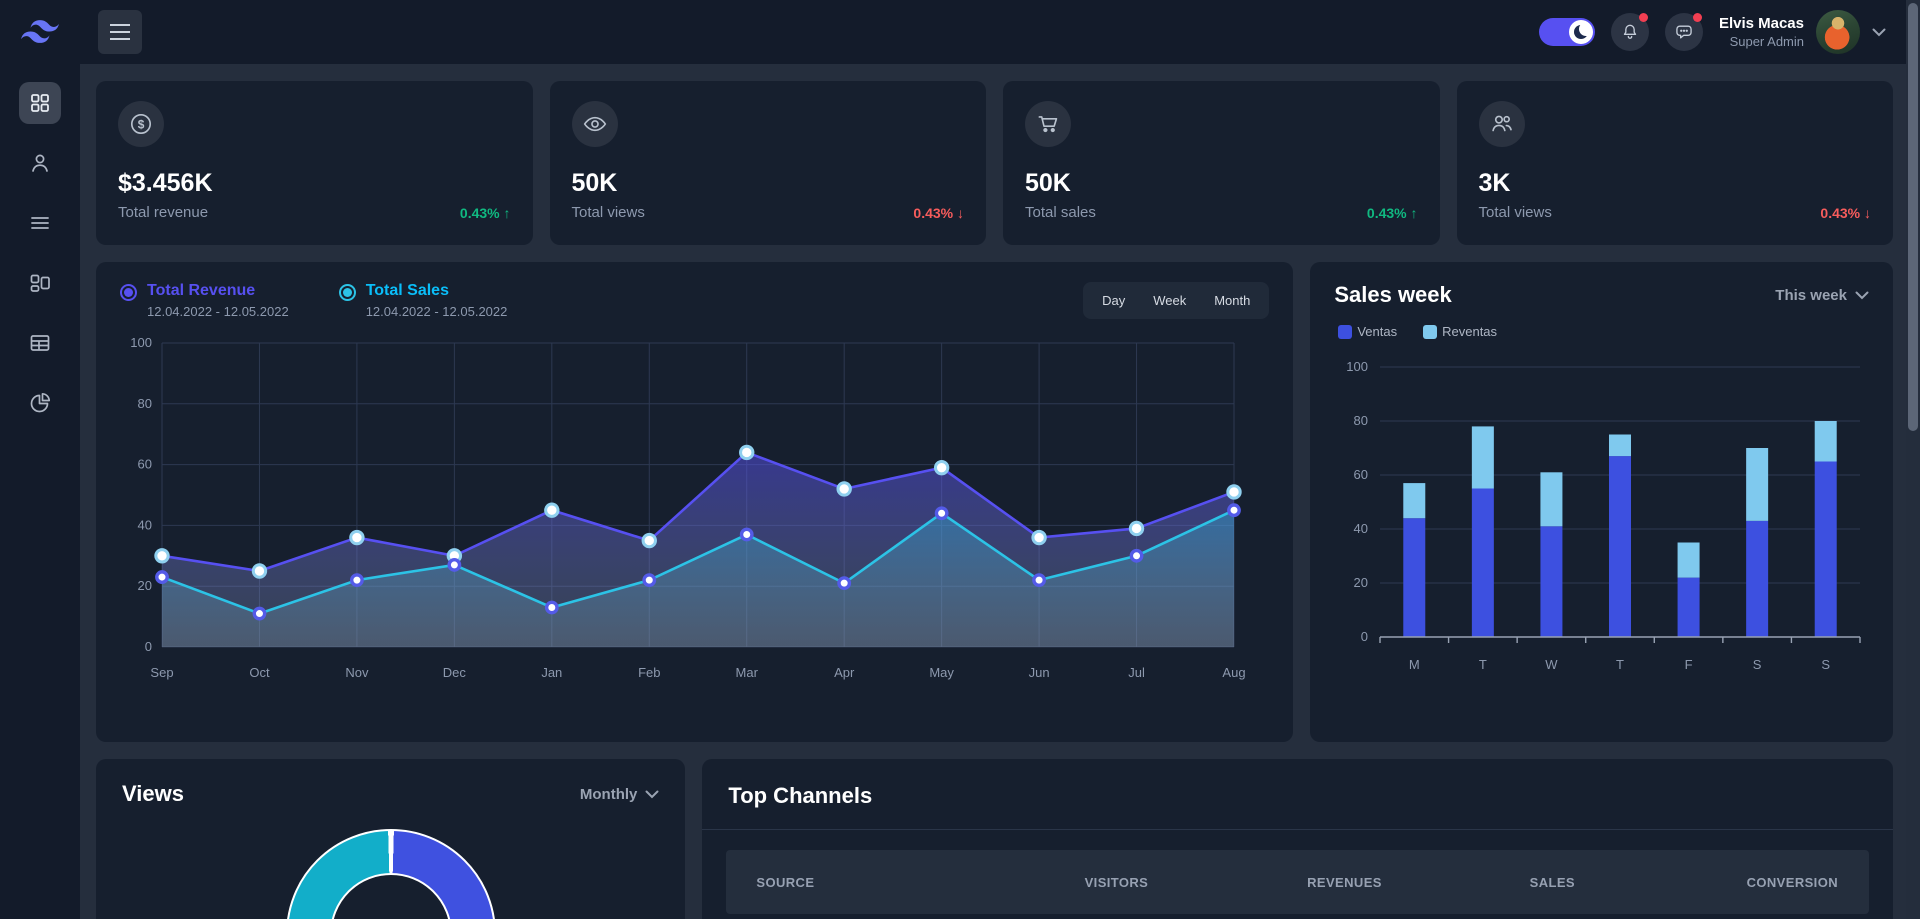  What do you see at coordinates (204, 300) in the screenshot?
I see `legend-total-revenue: Total Revenue 12.04.2022 - 12.05.2022` at bounding box center [204, 300].